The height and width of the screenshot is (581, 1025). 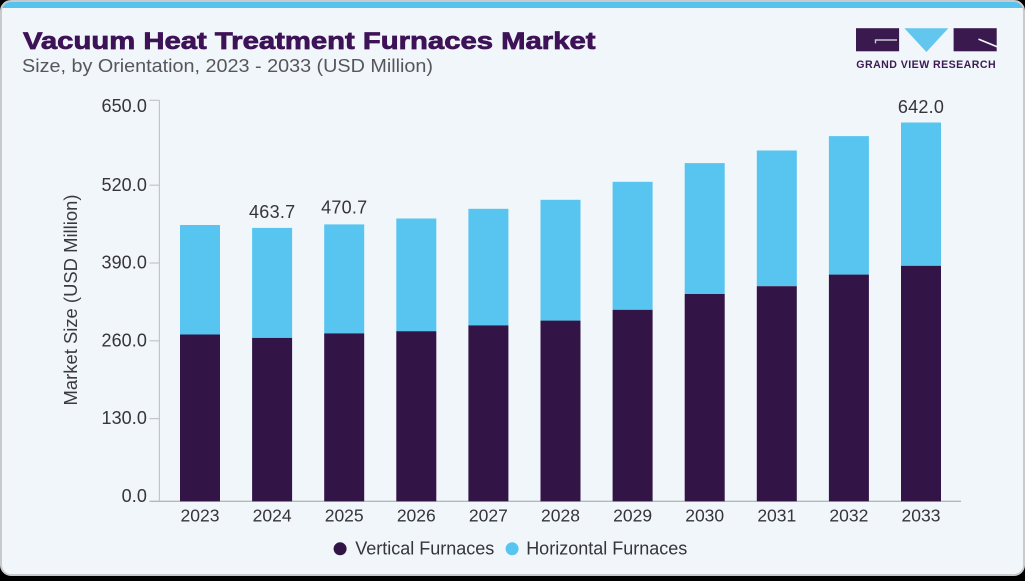 I want to click on svg-text: 2028, so click(x=560, y=516).